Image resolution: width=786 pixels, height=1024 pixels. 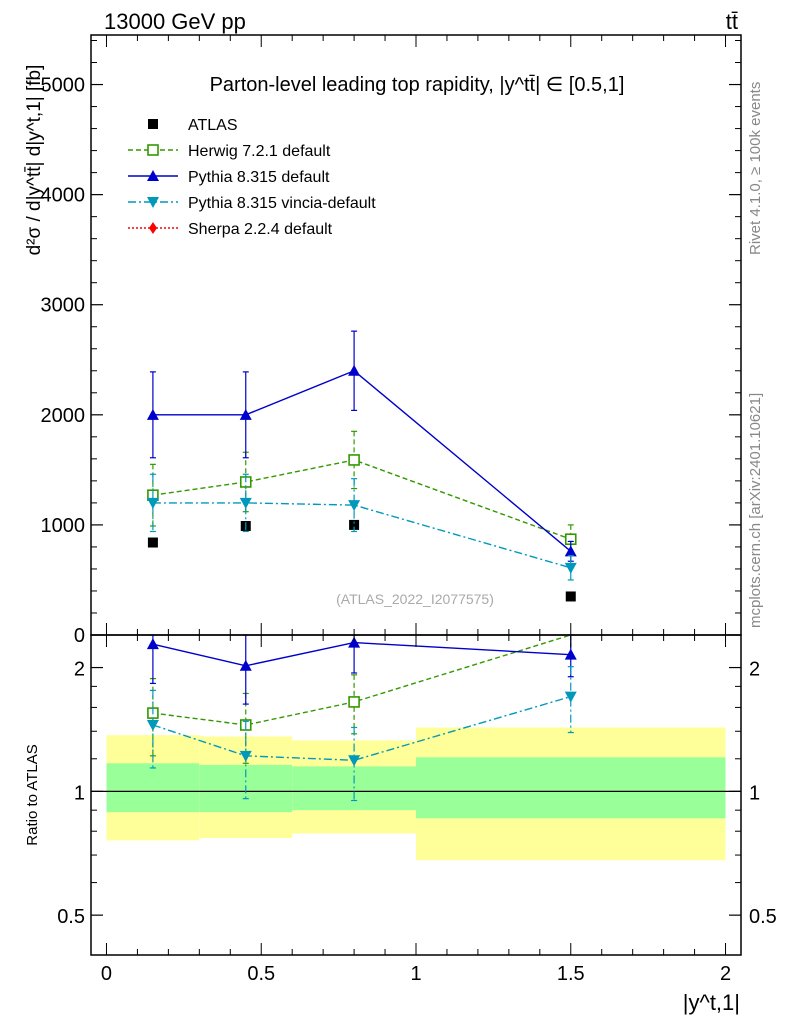 I want to click on ratio-series-pythia-8-315-vincia-default, so click(x=361, y=734).